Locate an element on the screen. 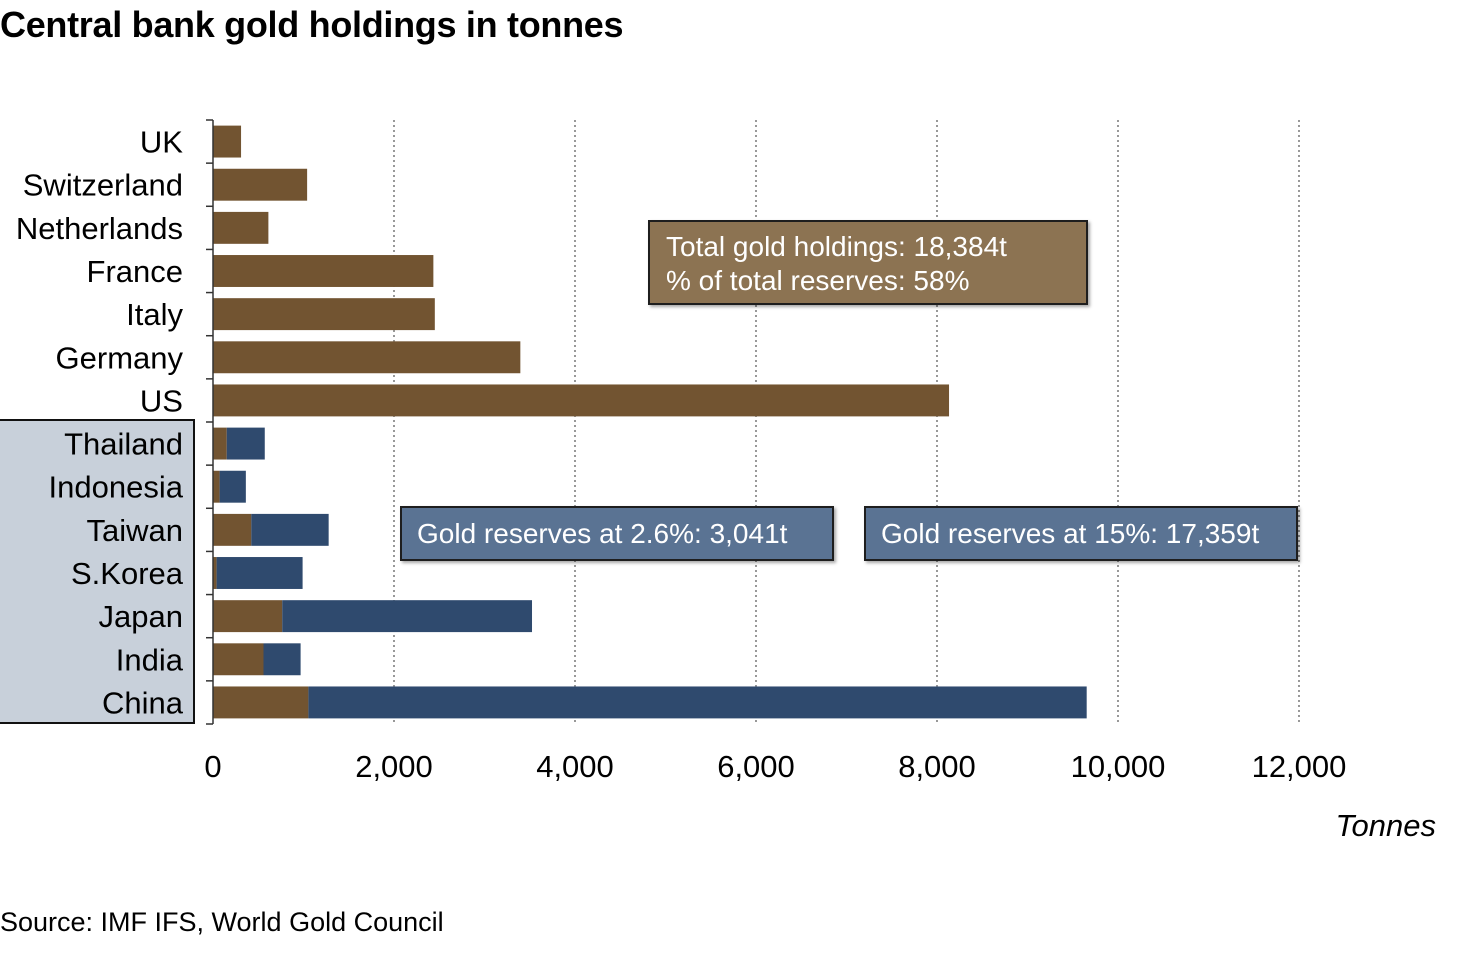 Image resolution: width=1480 pixels, height=957 pixels. category-label: France is located at coordinates (135, 271).